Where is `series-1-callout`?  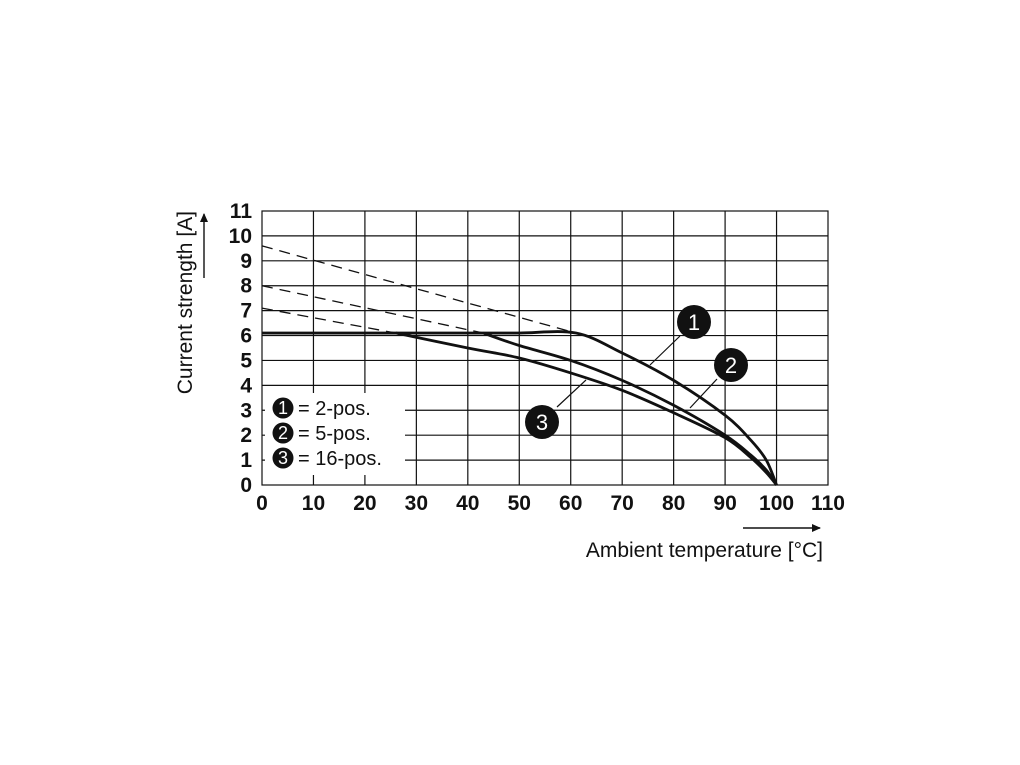 series-1-callout is located at coordinates (694, 322).